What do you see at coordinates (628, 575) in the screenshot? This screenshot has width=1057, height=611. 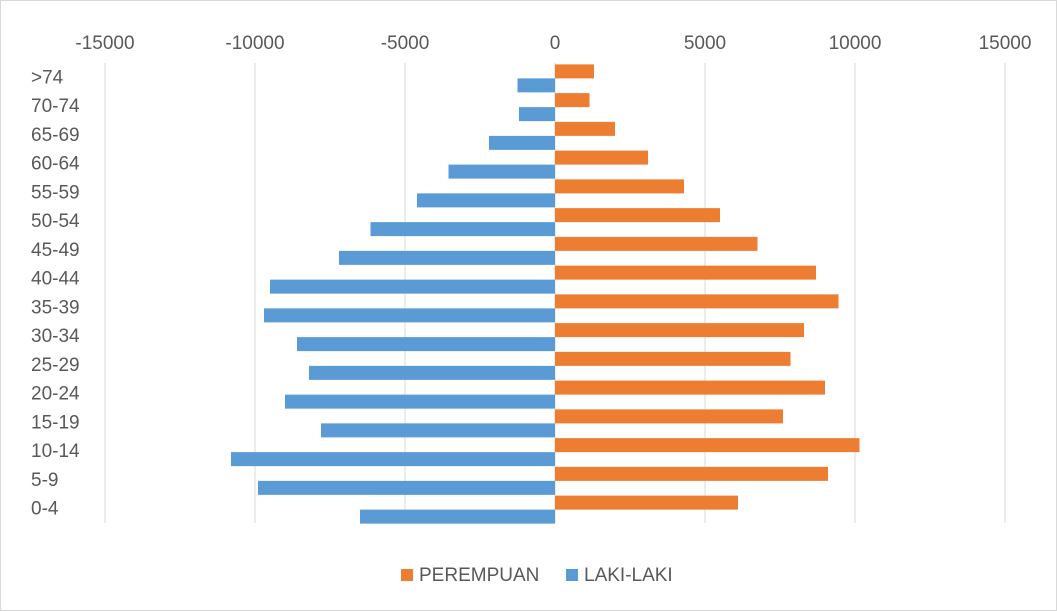 I see `legend-label-laki-laki: LAKI-LAKI` at bounding box center [628, 575].